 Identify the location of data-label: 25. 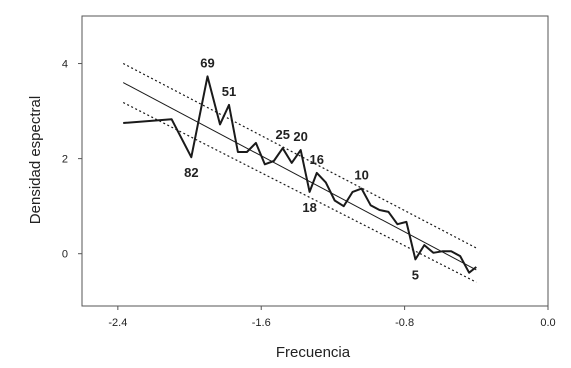
(283, 134).